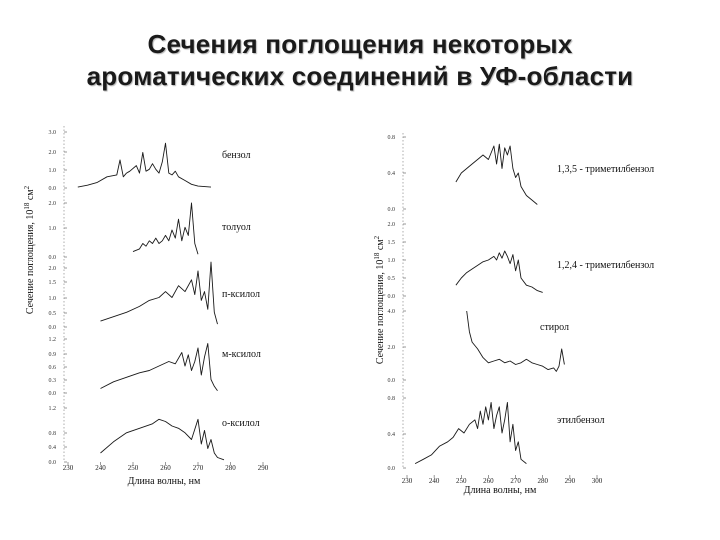 The width and height of the screenshot is (720, 540). Describe the element at coordinates (360, 44) in the screenshot. I see `slide-title-line-1: Сечения поглощения некоторых` at that location.